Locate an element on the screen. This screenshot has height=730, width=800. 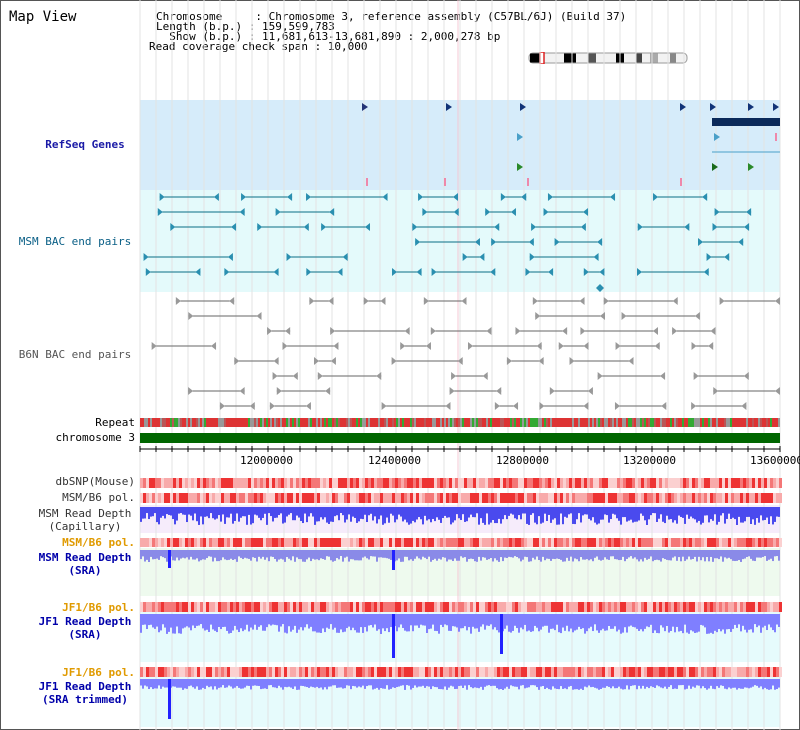
chromosome-ideogram is located at coordinates (609, 58).